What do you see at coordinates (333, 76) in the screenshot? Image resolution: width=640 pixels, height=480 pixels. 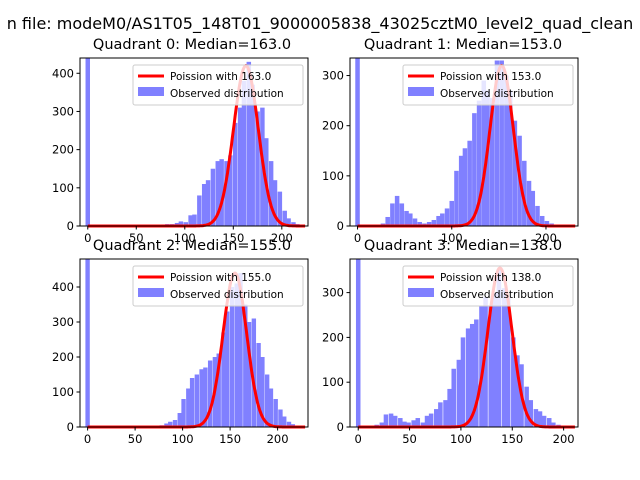 I see `quadrant-1-y-tick-label: 300` at bounding box center [333, 76].